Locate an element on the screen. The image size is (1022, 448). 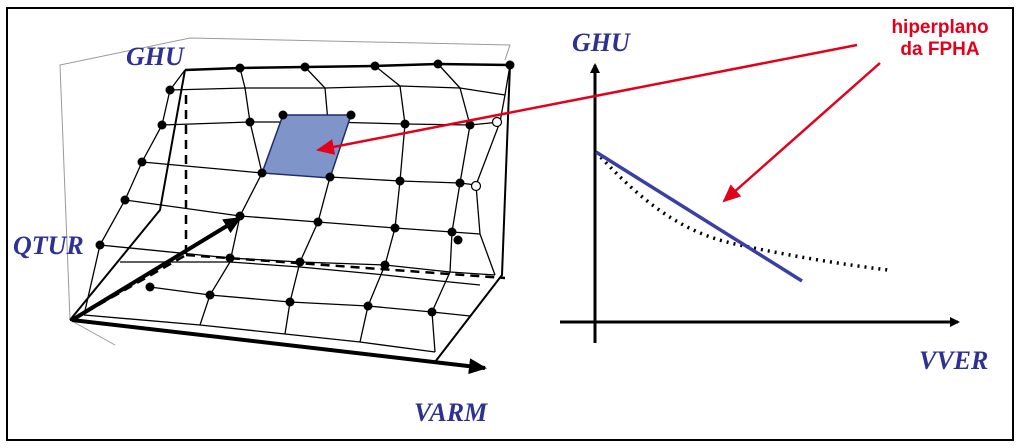
annotation-line-1: hiperplano is located at coordinates (940, 27).